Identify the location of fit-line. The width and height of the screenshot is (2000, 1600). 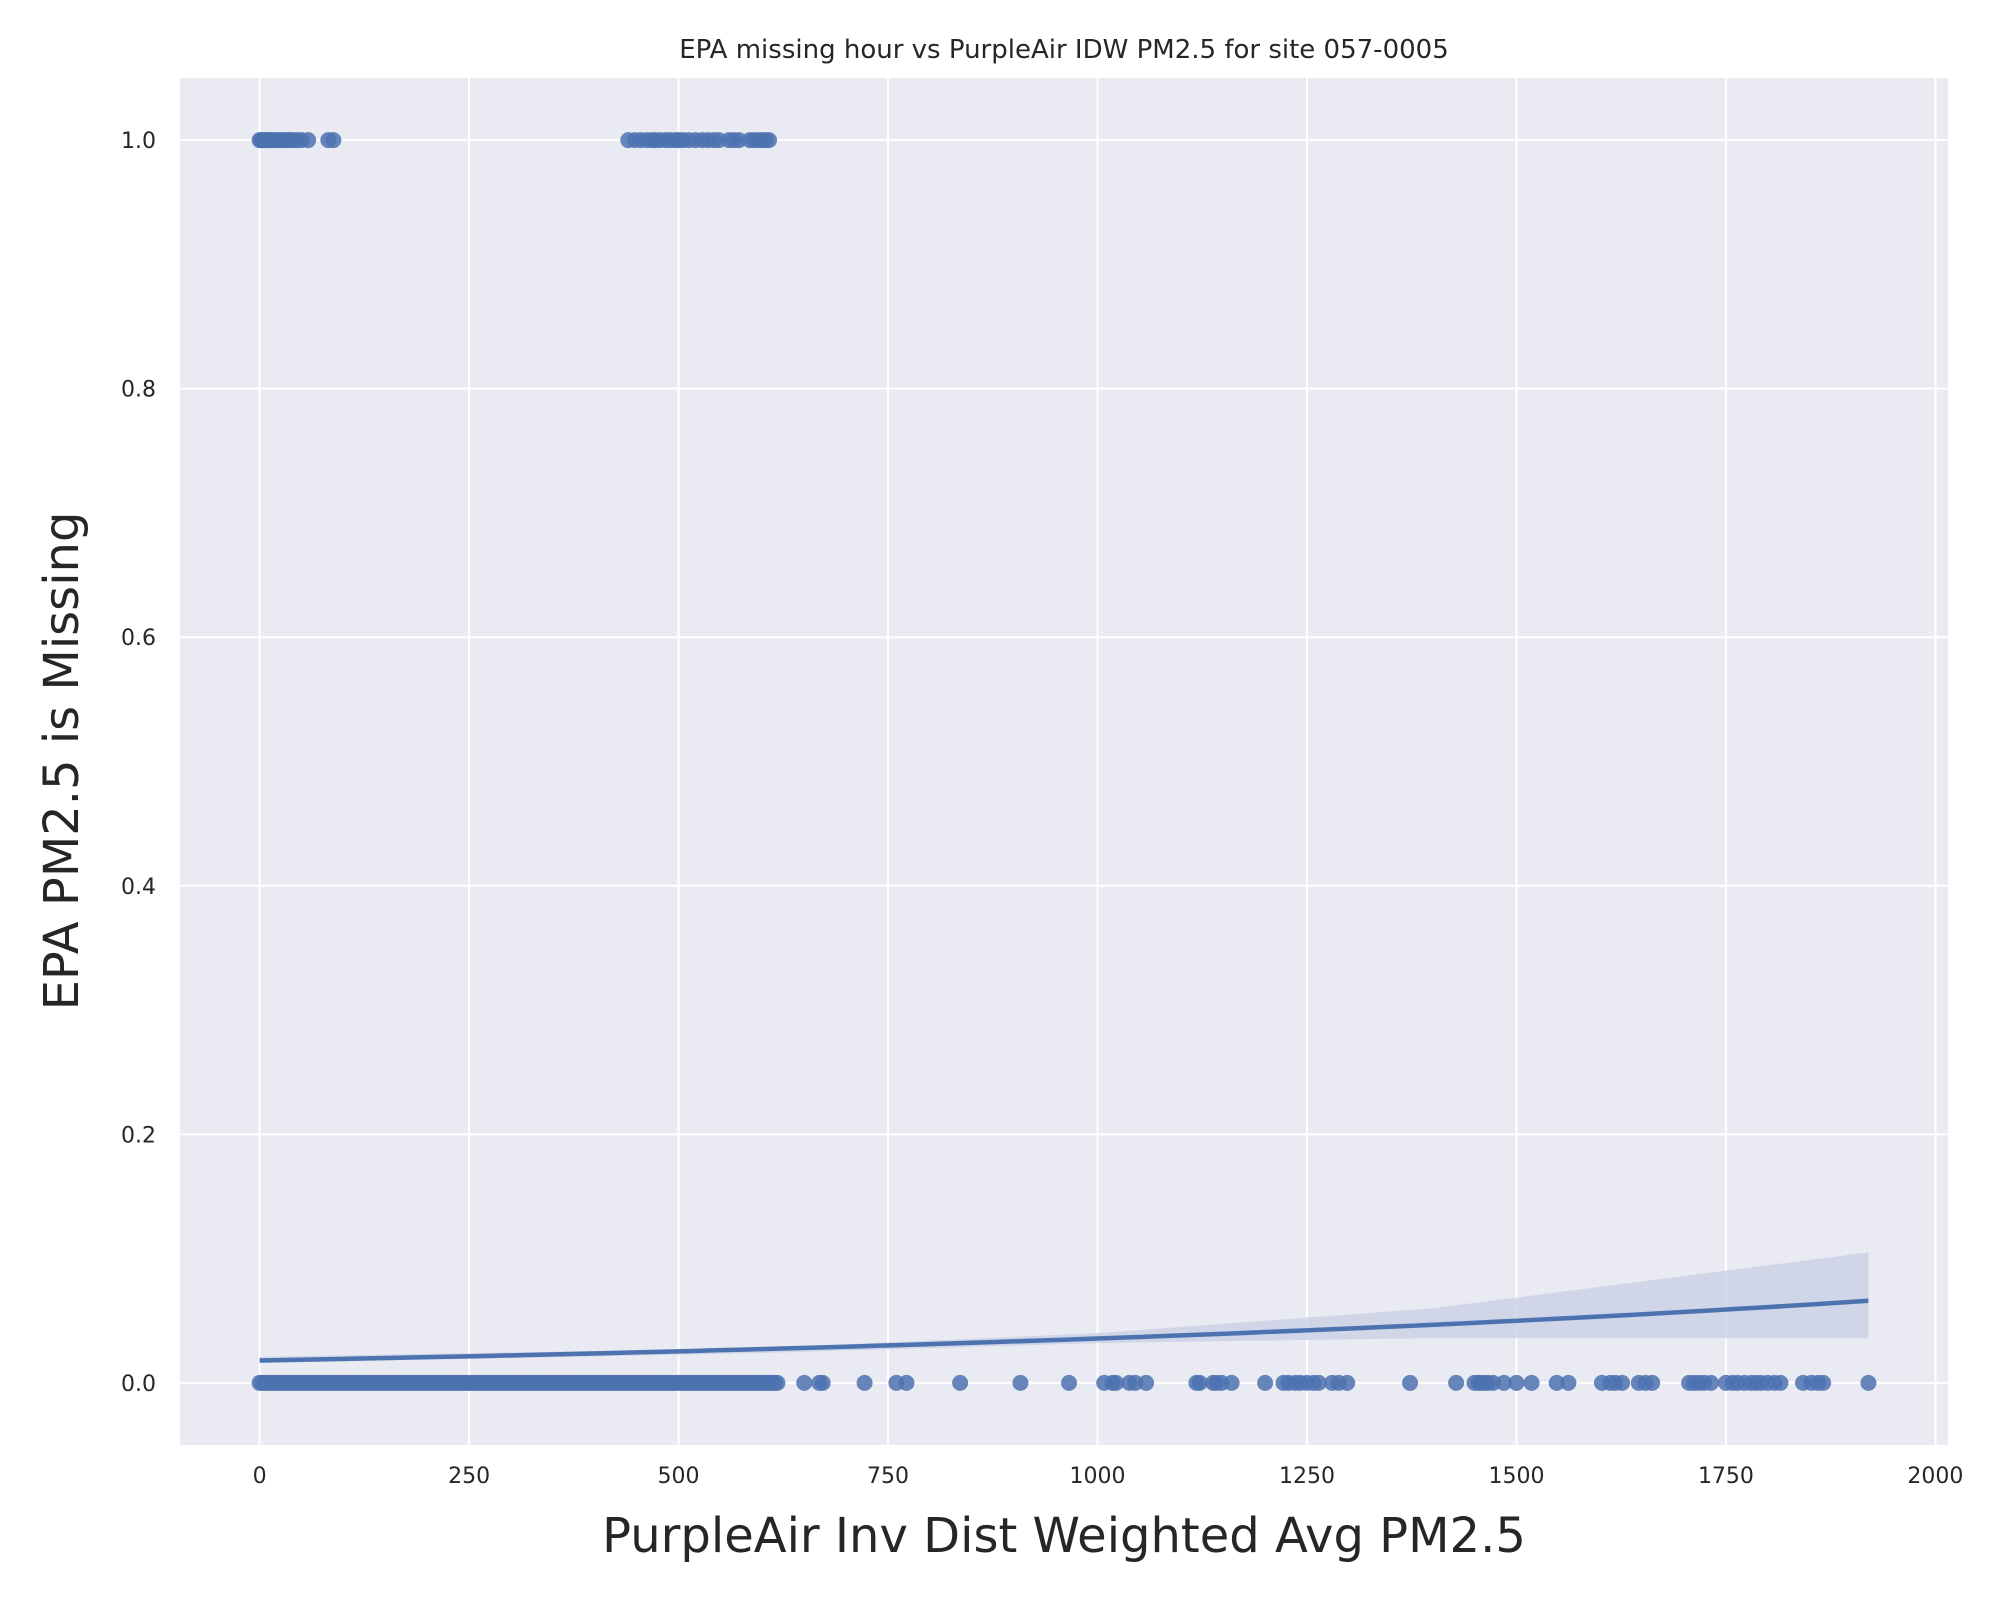
(1064, 1330).